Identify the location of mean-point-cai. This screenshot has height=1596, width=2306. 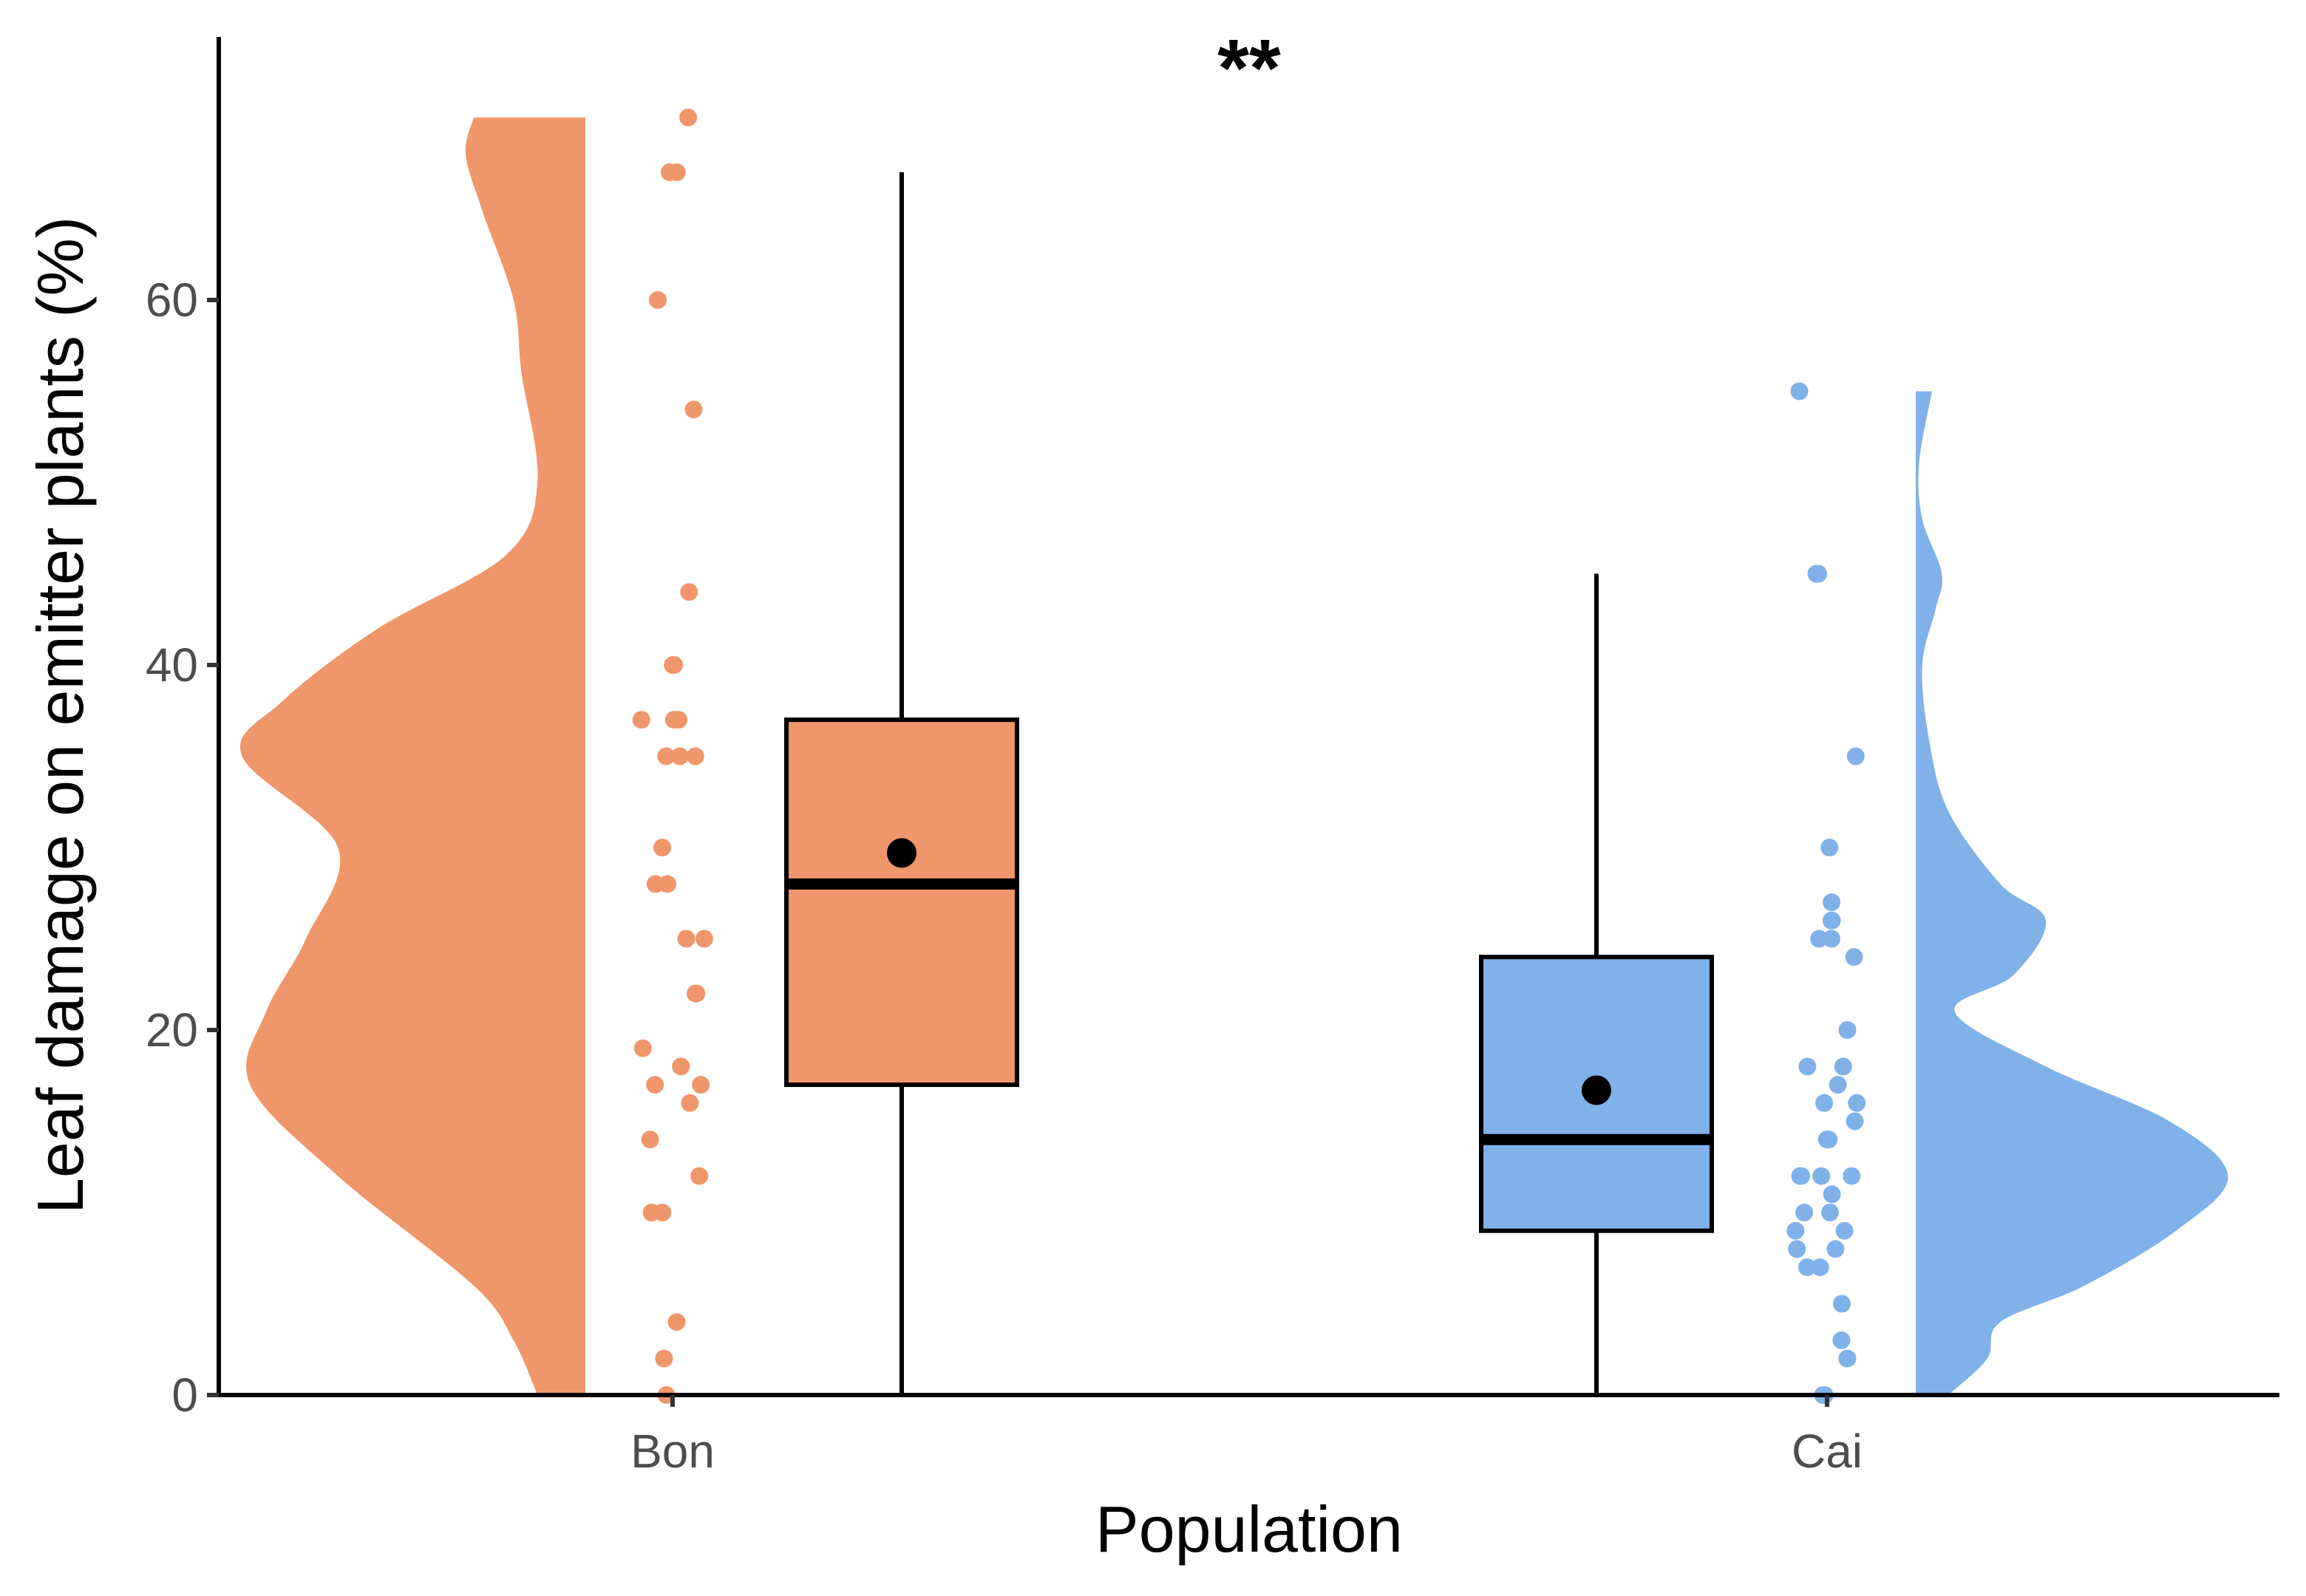
(1596, 1090).